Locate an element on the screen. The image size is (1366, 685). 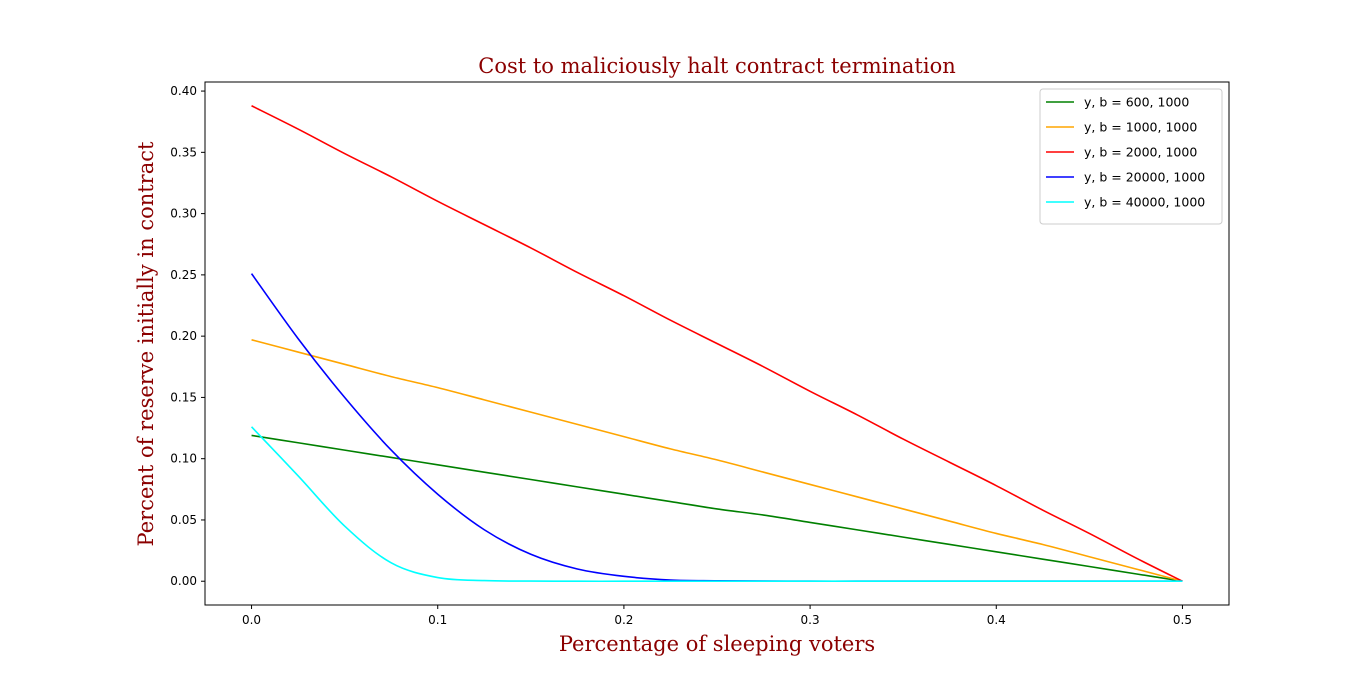
legend-label: y, b = 40000, 1000 is located at coordinates (1144, 202).